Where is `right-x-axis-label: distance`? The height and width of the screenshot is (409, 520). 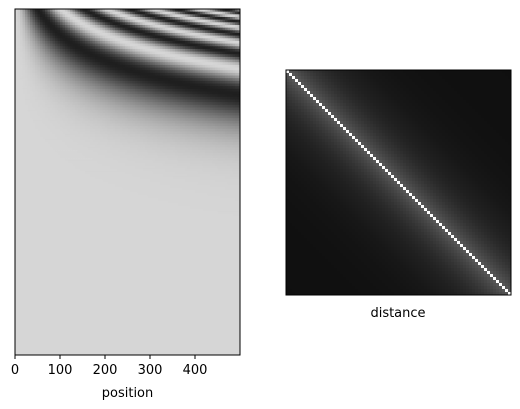 right-x-axis-label: distance is located at coordinates (397, 313).